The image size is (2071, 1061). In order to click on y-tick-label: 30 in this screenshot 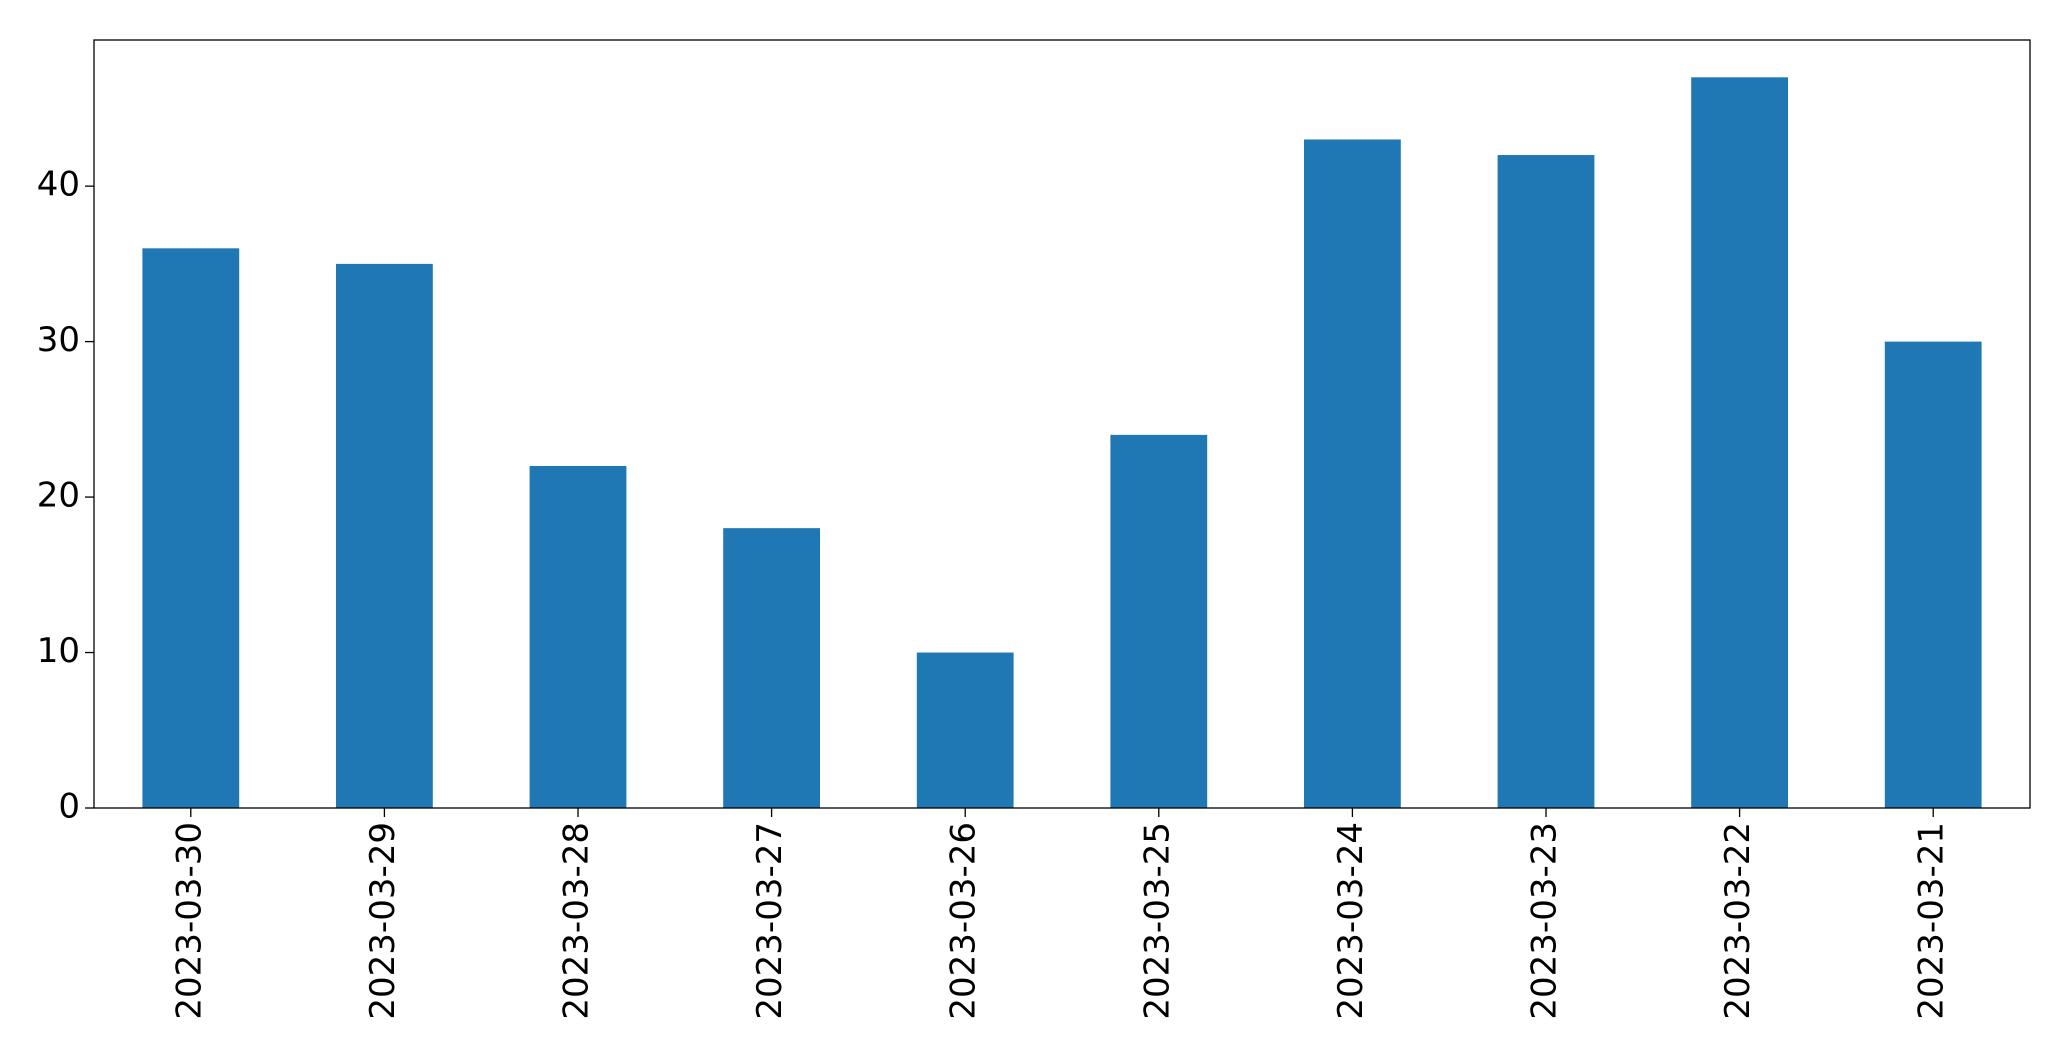, I will do `click(58, 340)`.